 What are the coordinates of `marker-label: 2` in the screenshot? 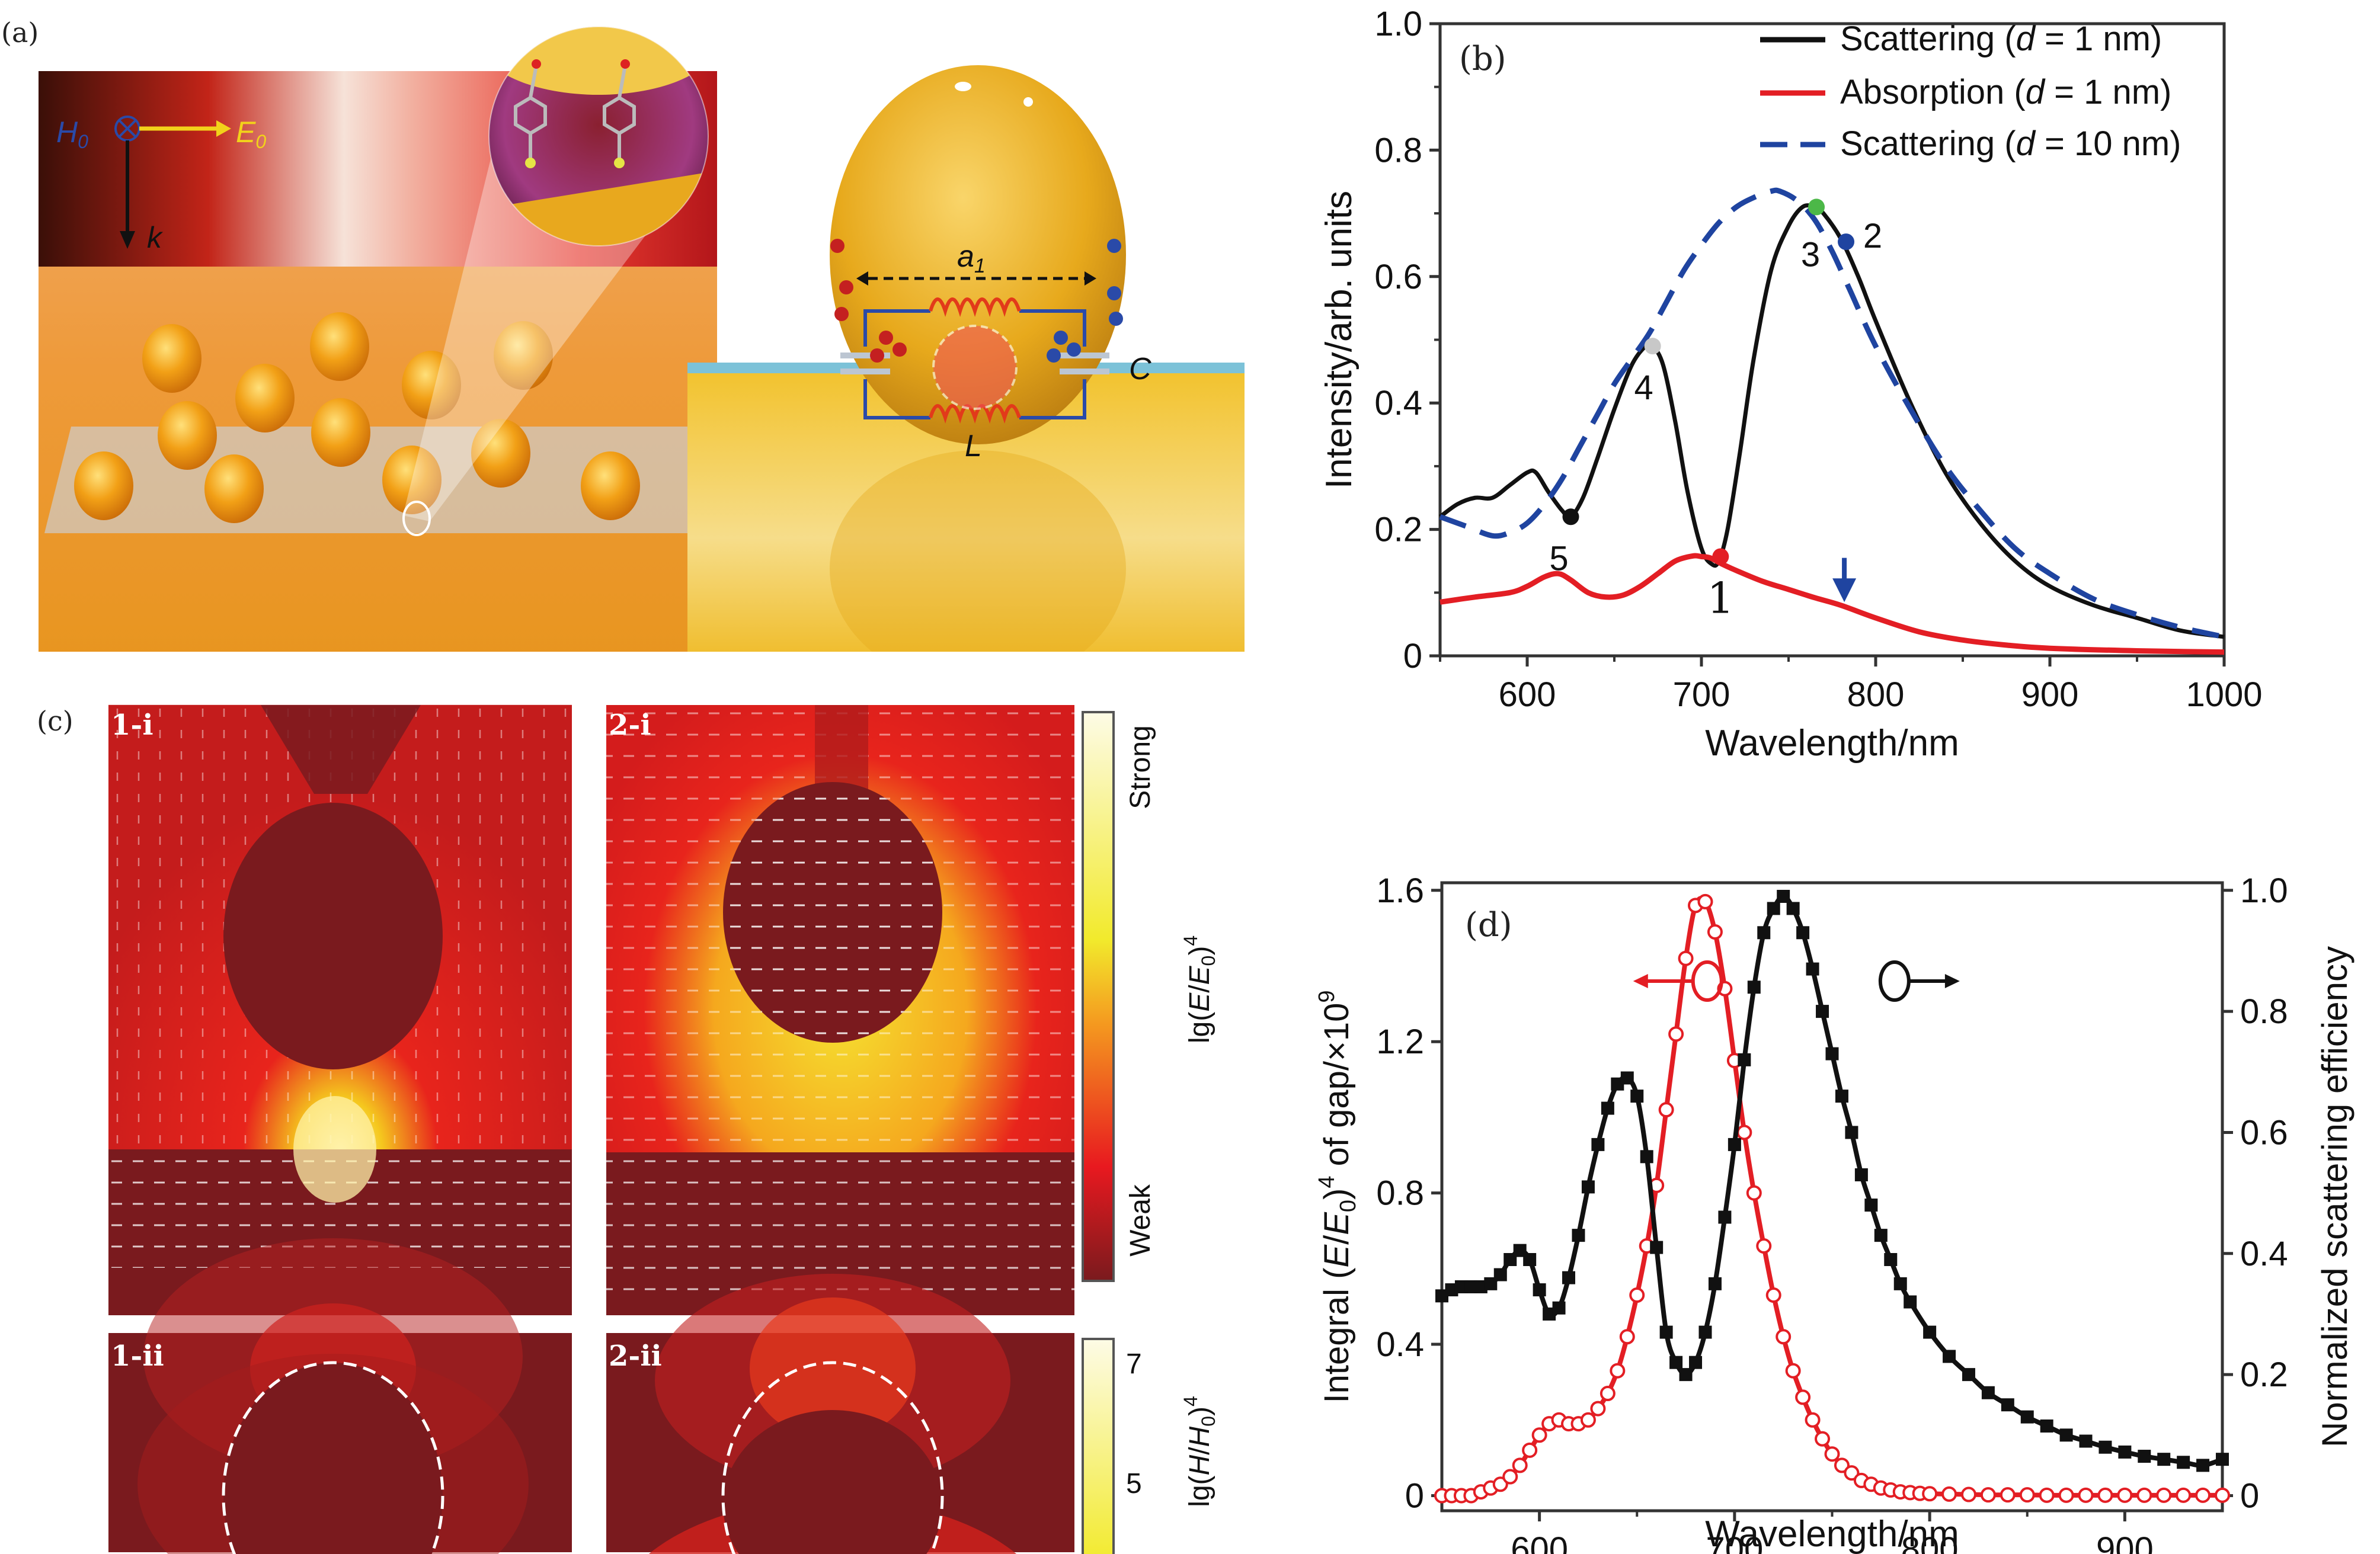 It's located at (1872, 236).